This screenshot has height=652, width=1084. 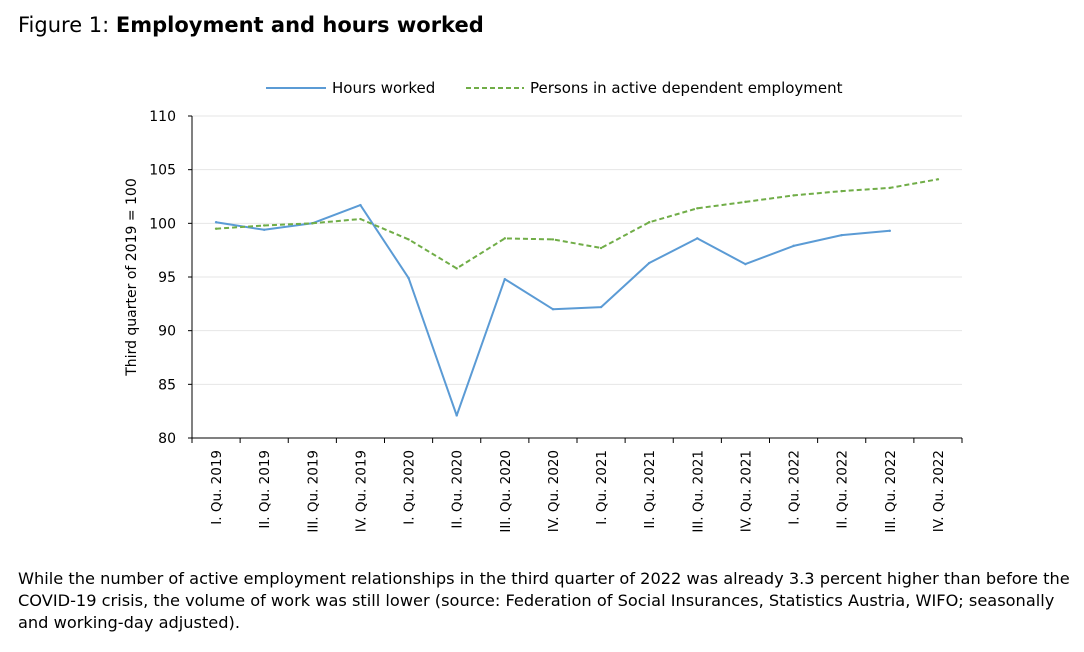 I want to click on y-axis-title: Third quarter of 2019 = 100, so click(x=132, y=277).